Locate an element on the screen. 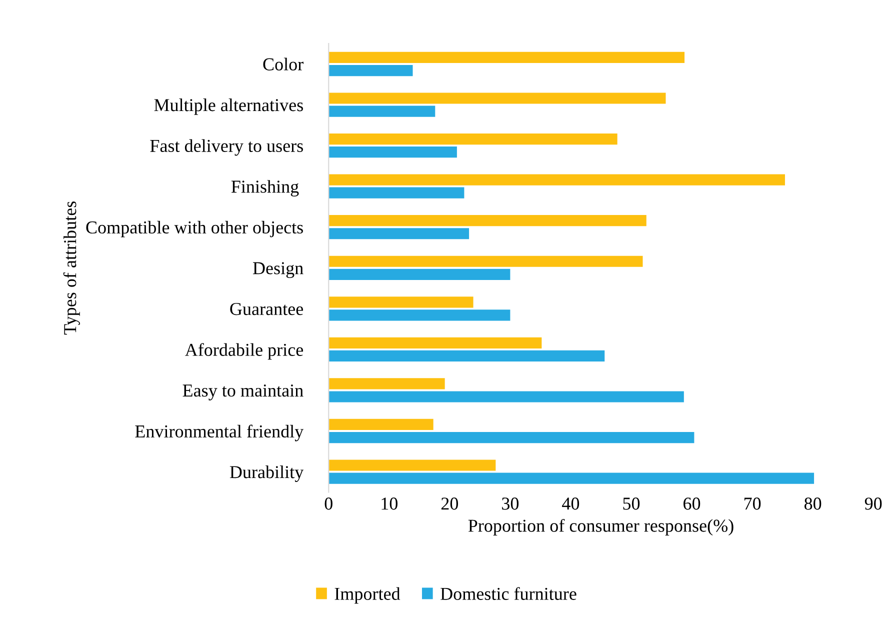  x-tick-label: 20 is located at coordinates (449, 504).